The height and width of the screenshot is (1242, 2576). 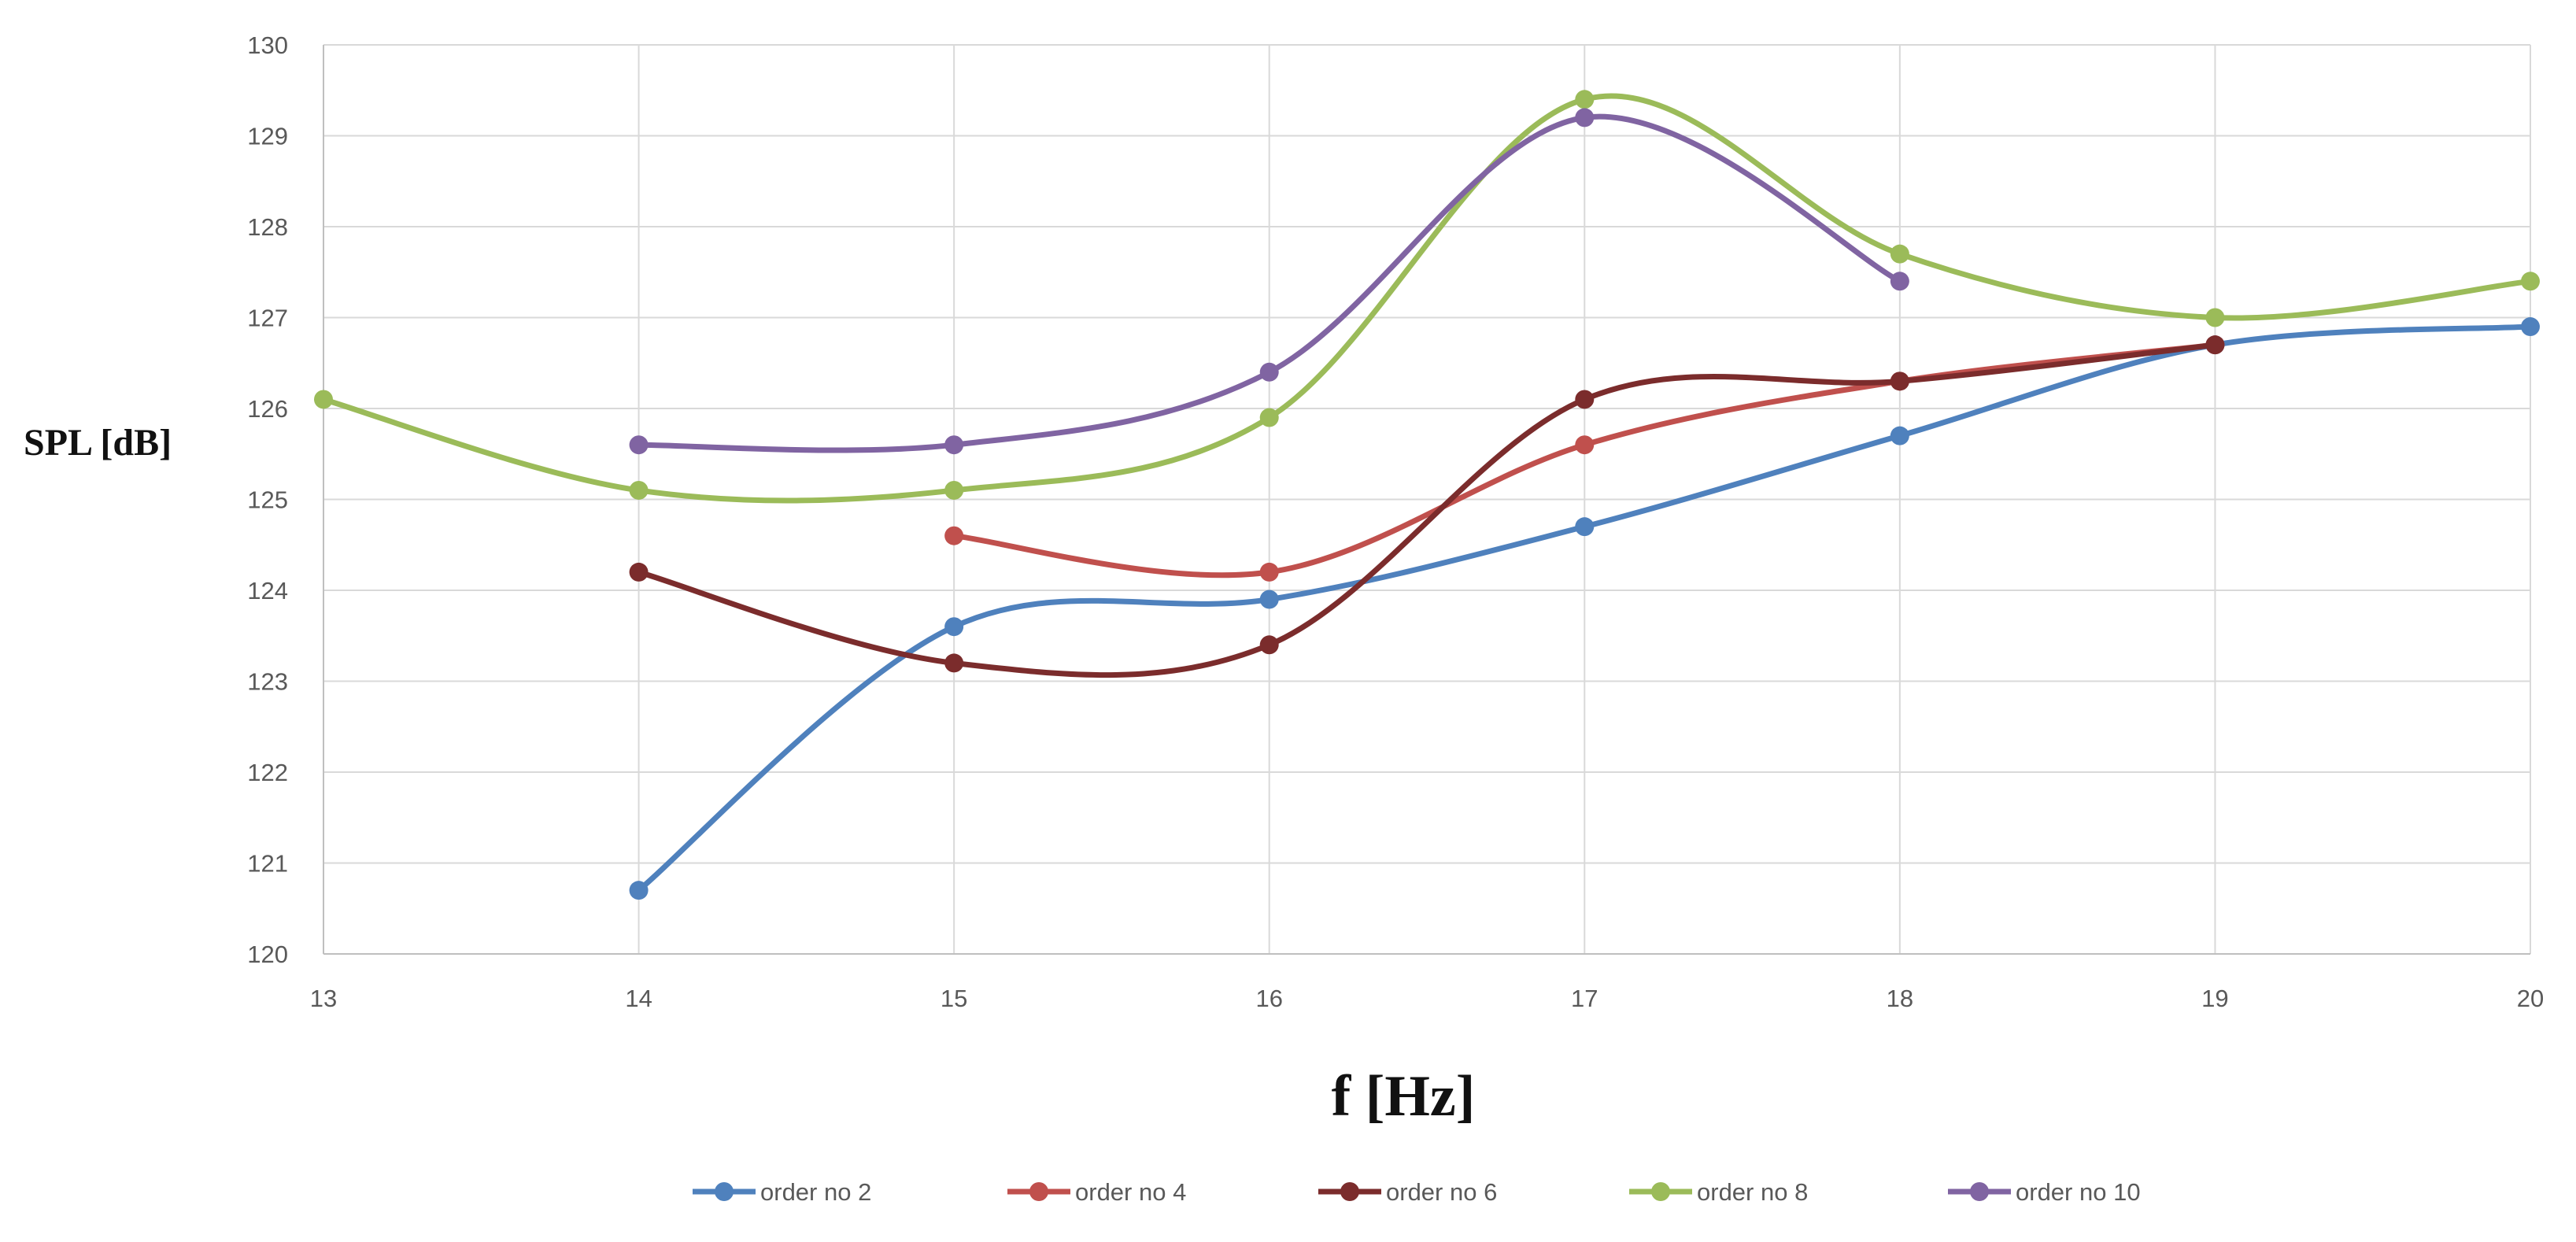 What do you see at coordinates (98, 443) in the screenshot?
I see `y-axis-title: SPL [dB]` at bounding box center [98, 443].